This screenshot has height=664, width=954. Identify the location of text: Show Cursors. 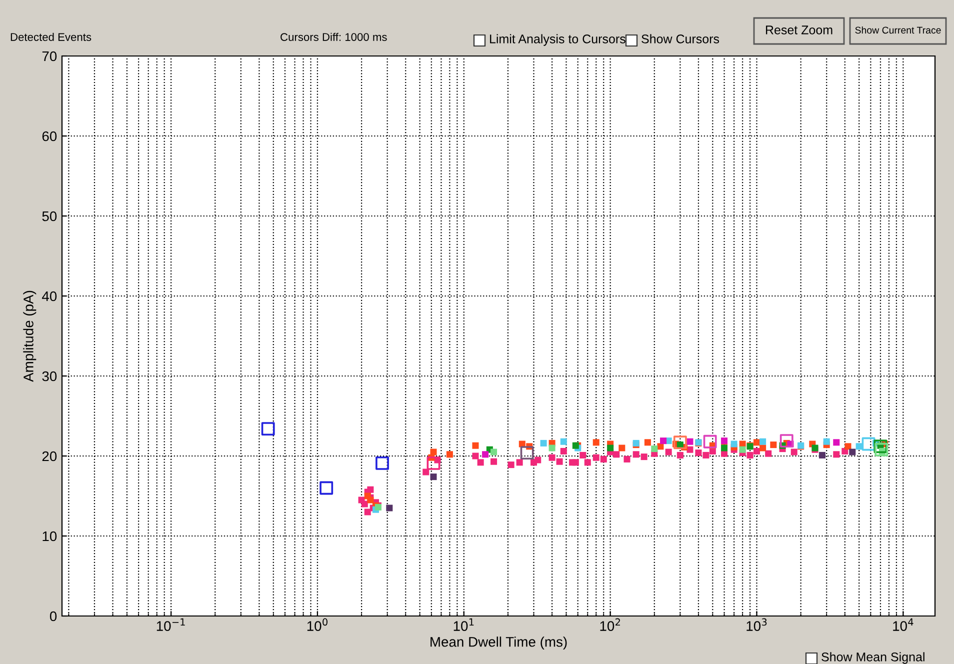
(681, 39).